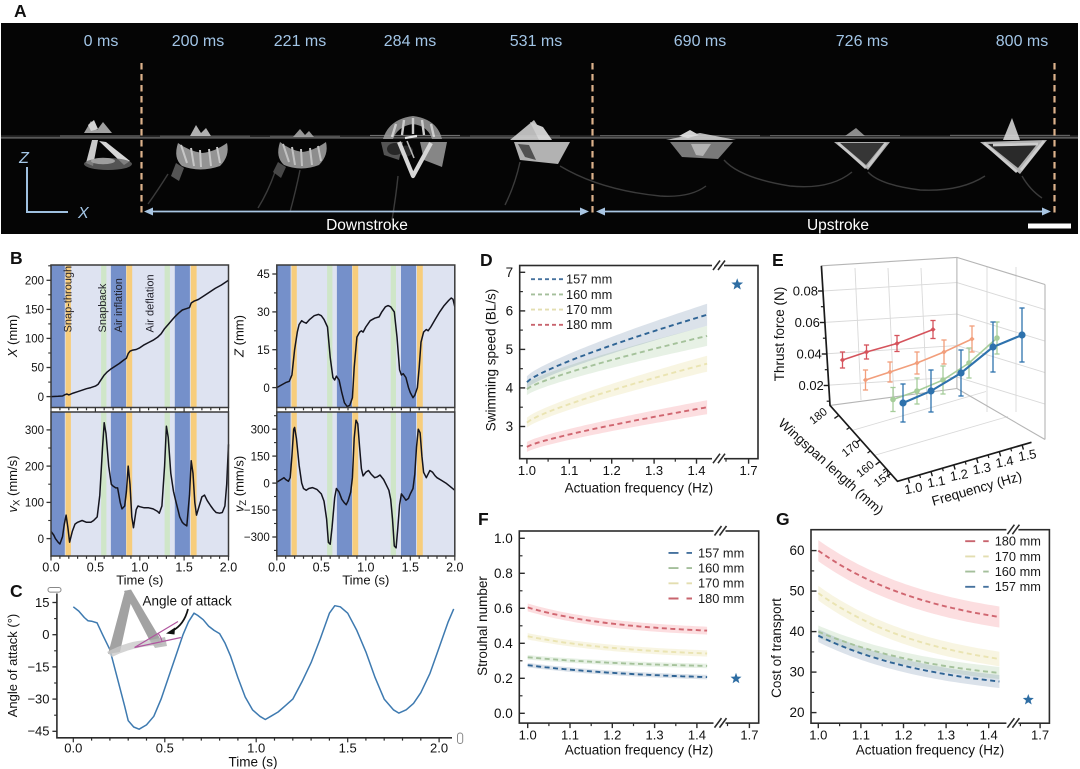 The image size is (1080, 769). I want to click on svg-text: 0.04, so click(808, 354).